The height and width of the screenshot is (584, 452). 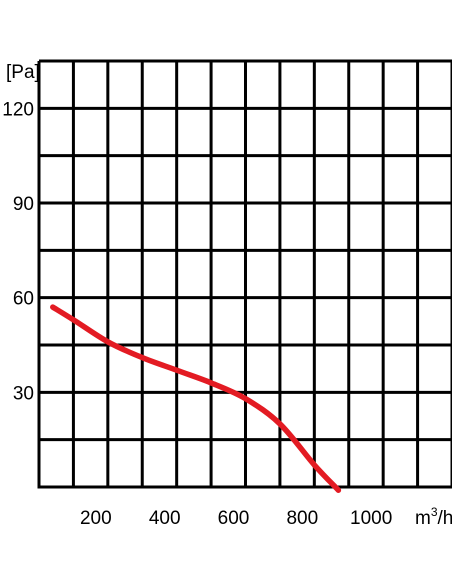 I want to click on y-tick-label: 120, so click(x=18, y=109).